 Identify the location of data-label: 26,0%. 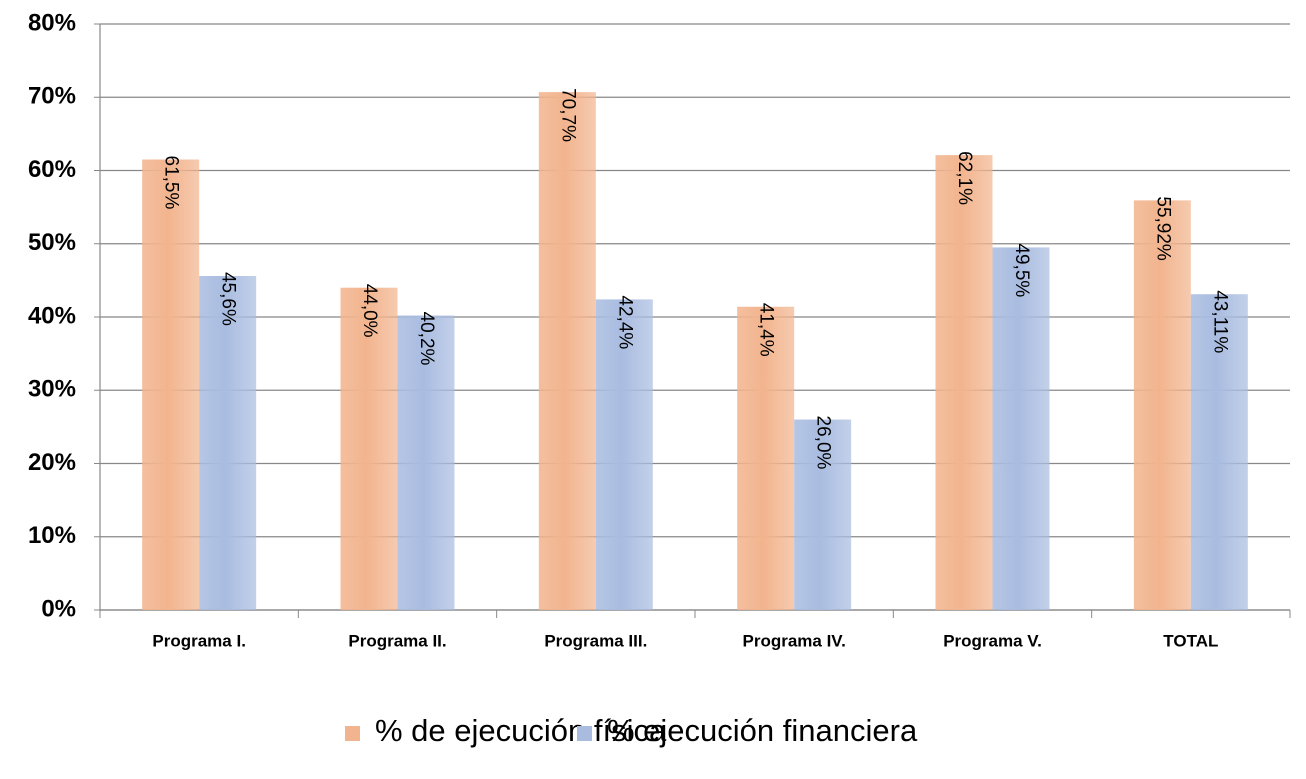
(823, 443).